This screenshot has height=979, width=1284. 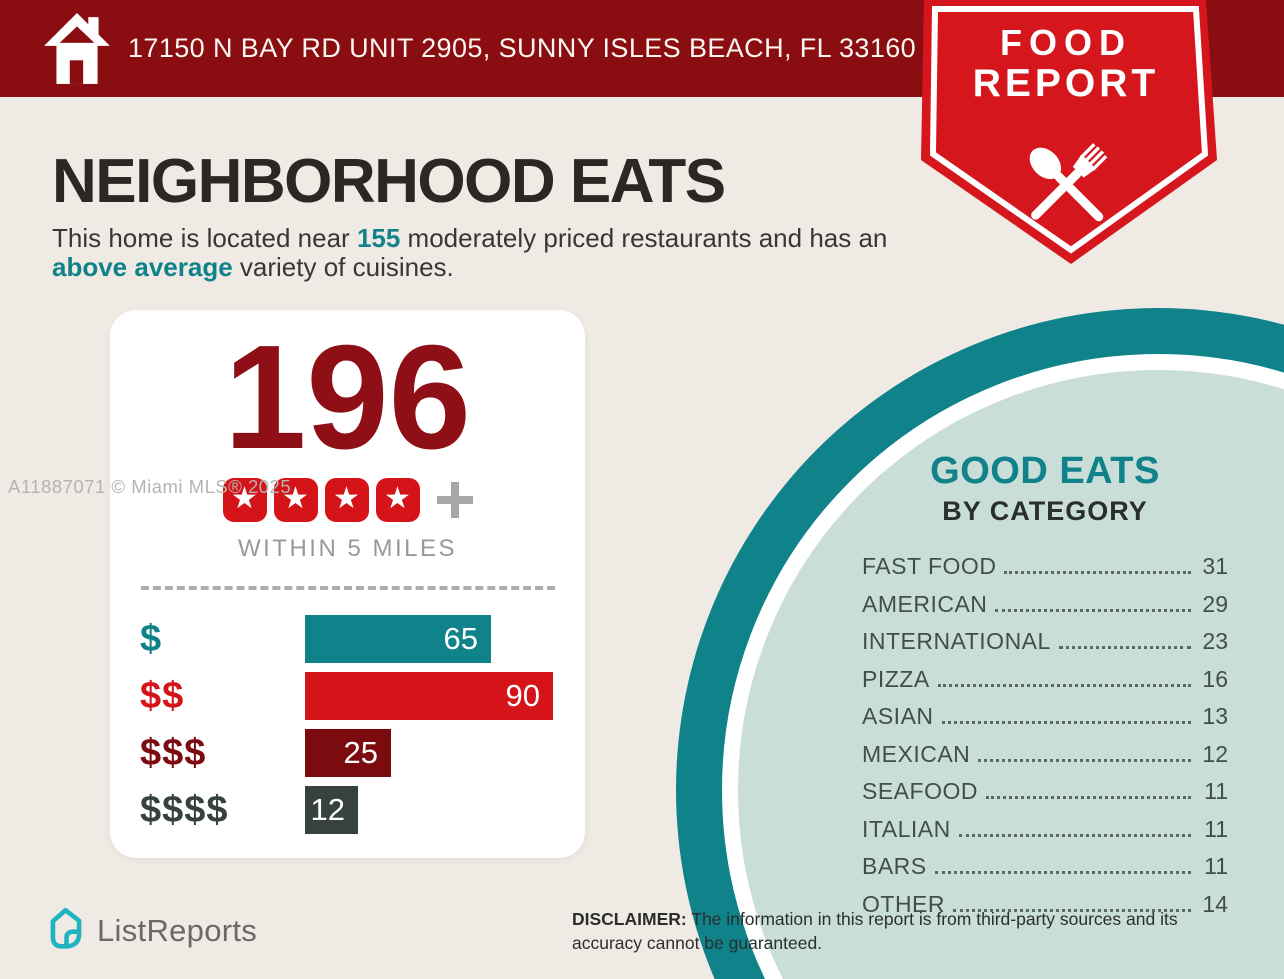 I want to click on listreports-icon, so click(x=66, y=930).